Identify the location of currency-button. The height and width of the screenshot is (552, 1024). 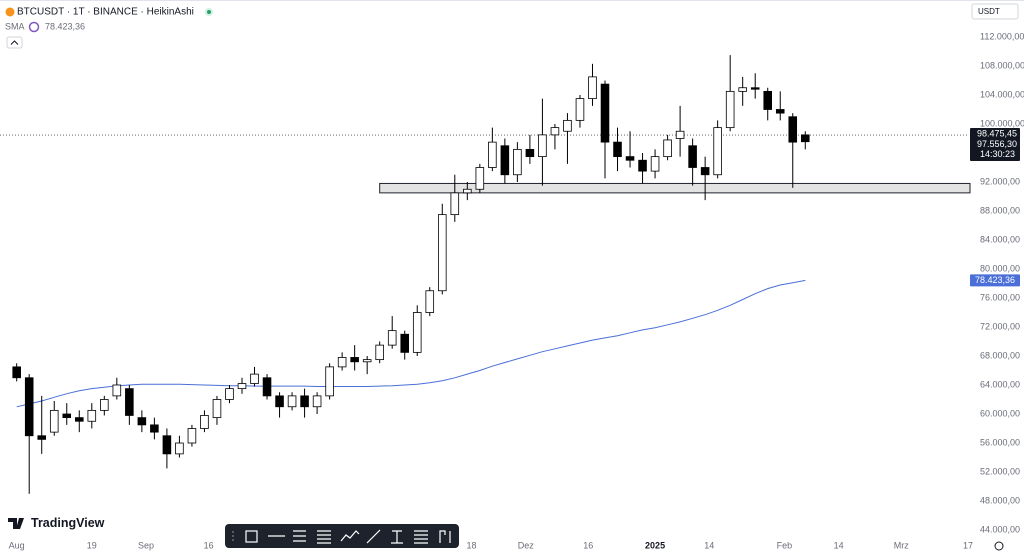
(995, 11).